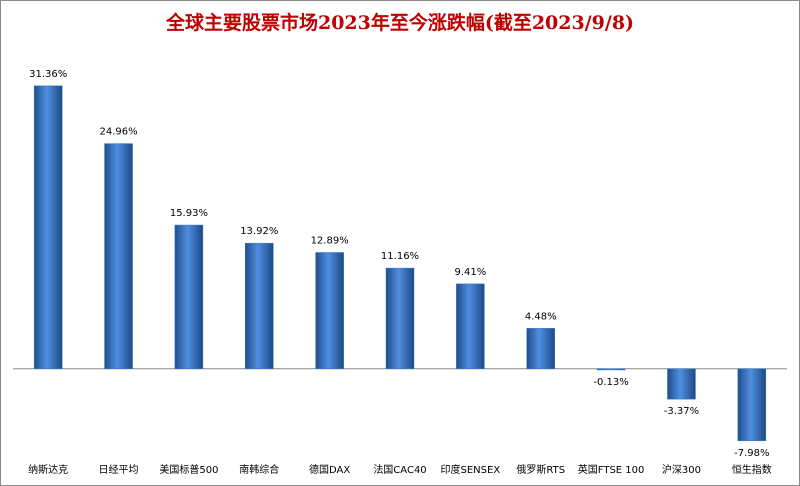 Image resolution: width=800 pixels, height=486 pixels. I want to click on value-label: 31.36%, so click(48, 74).